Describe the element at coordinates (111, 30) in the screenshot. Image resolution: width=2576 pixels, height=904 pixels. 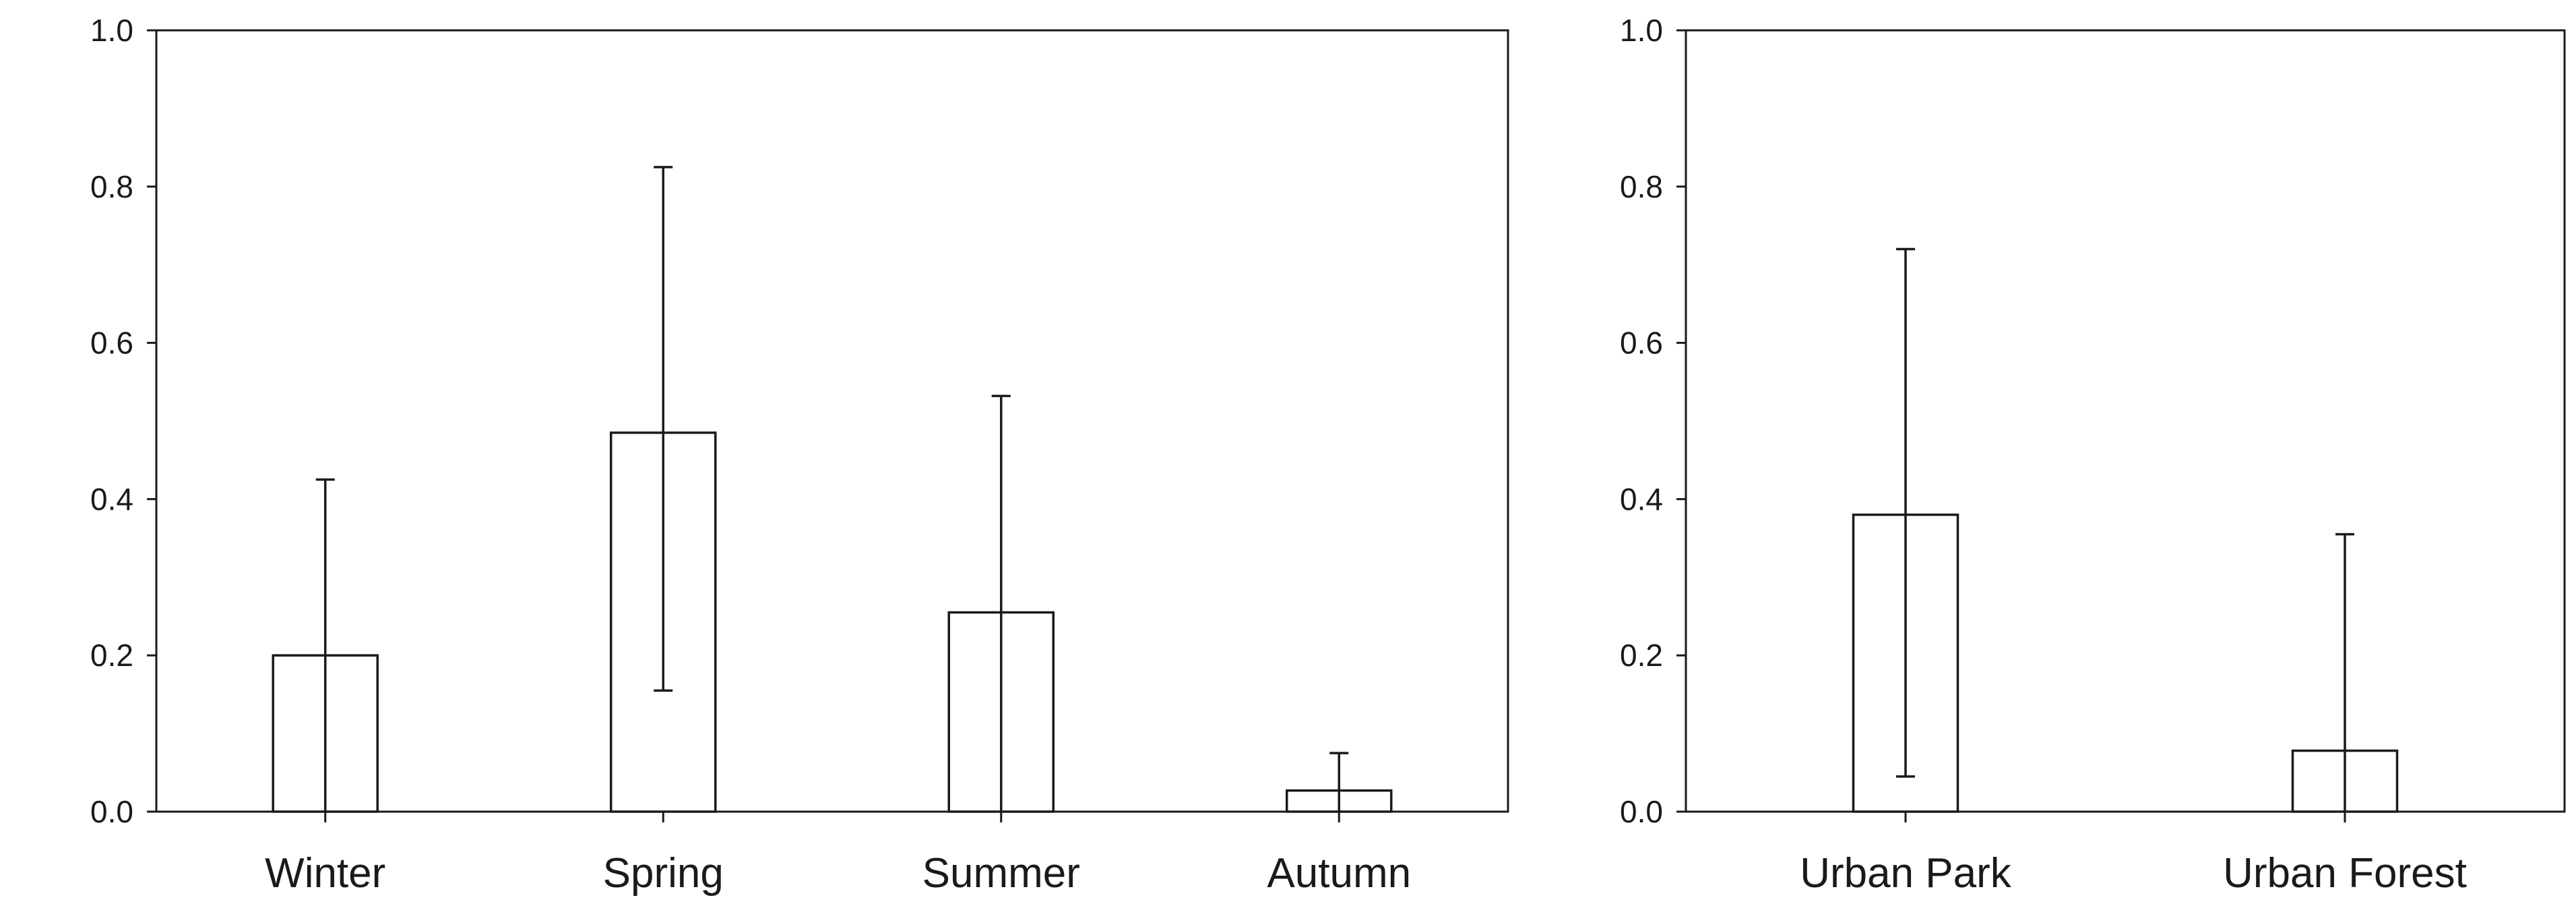
I see `panel-a-y-tick-label: 1.0` at that location.